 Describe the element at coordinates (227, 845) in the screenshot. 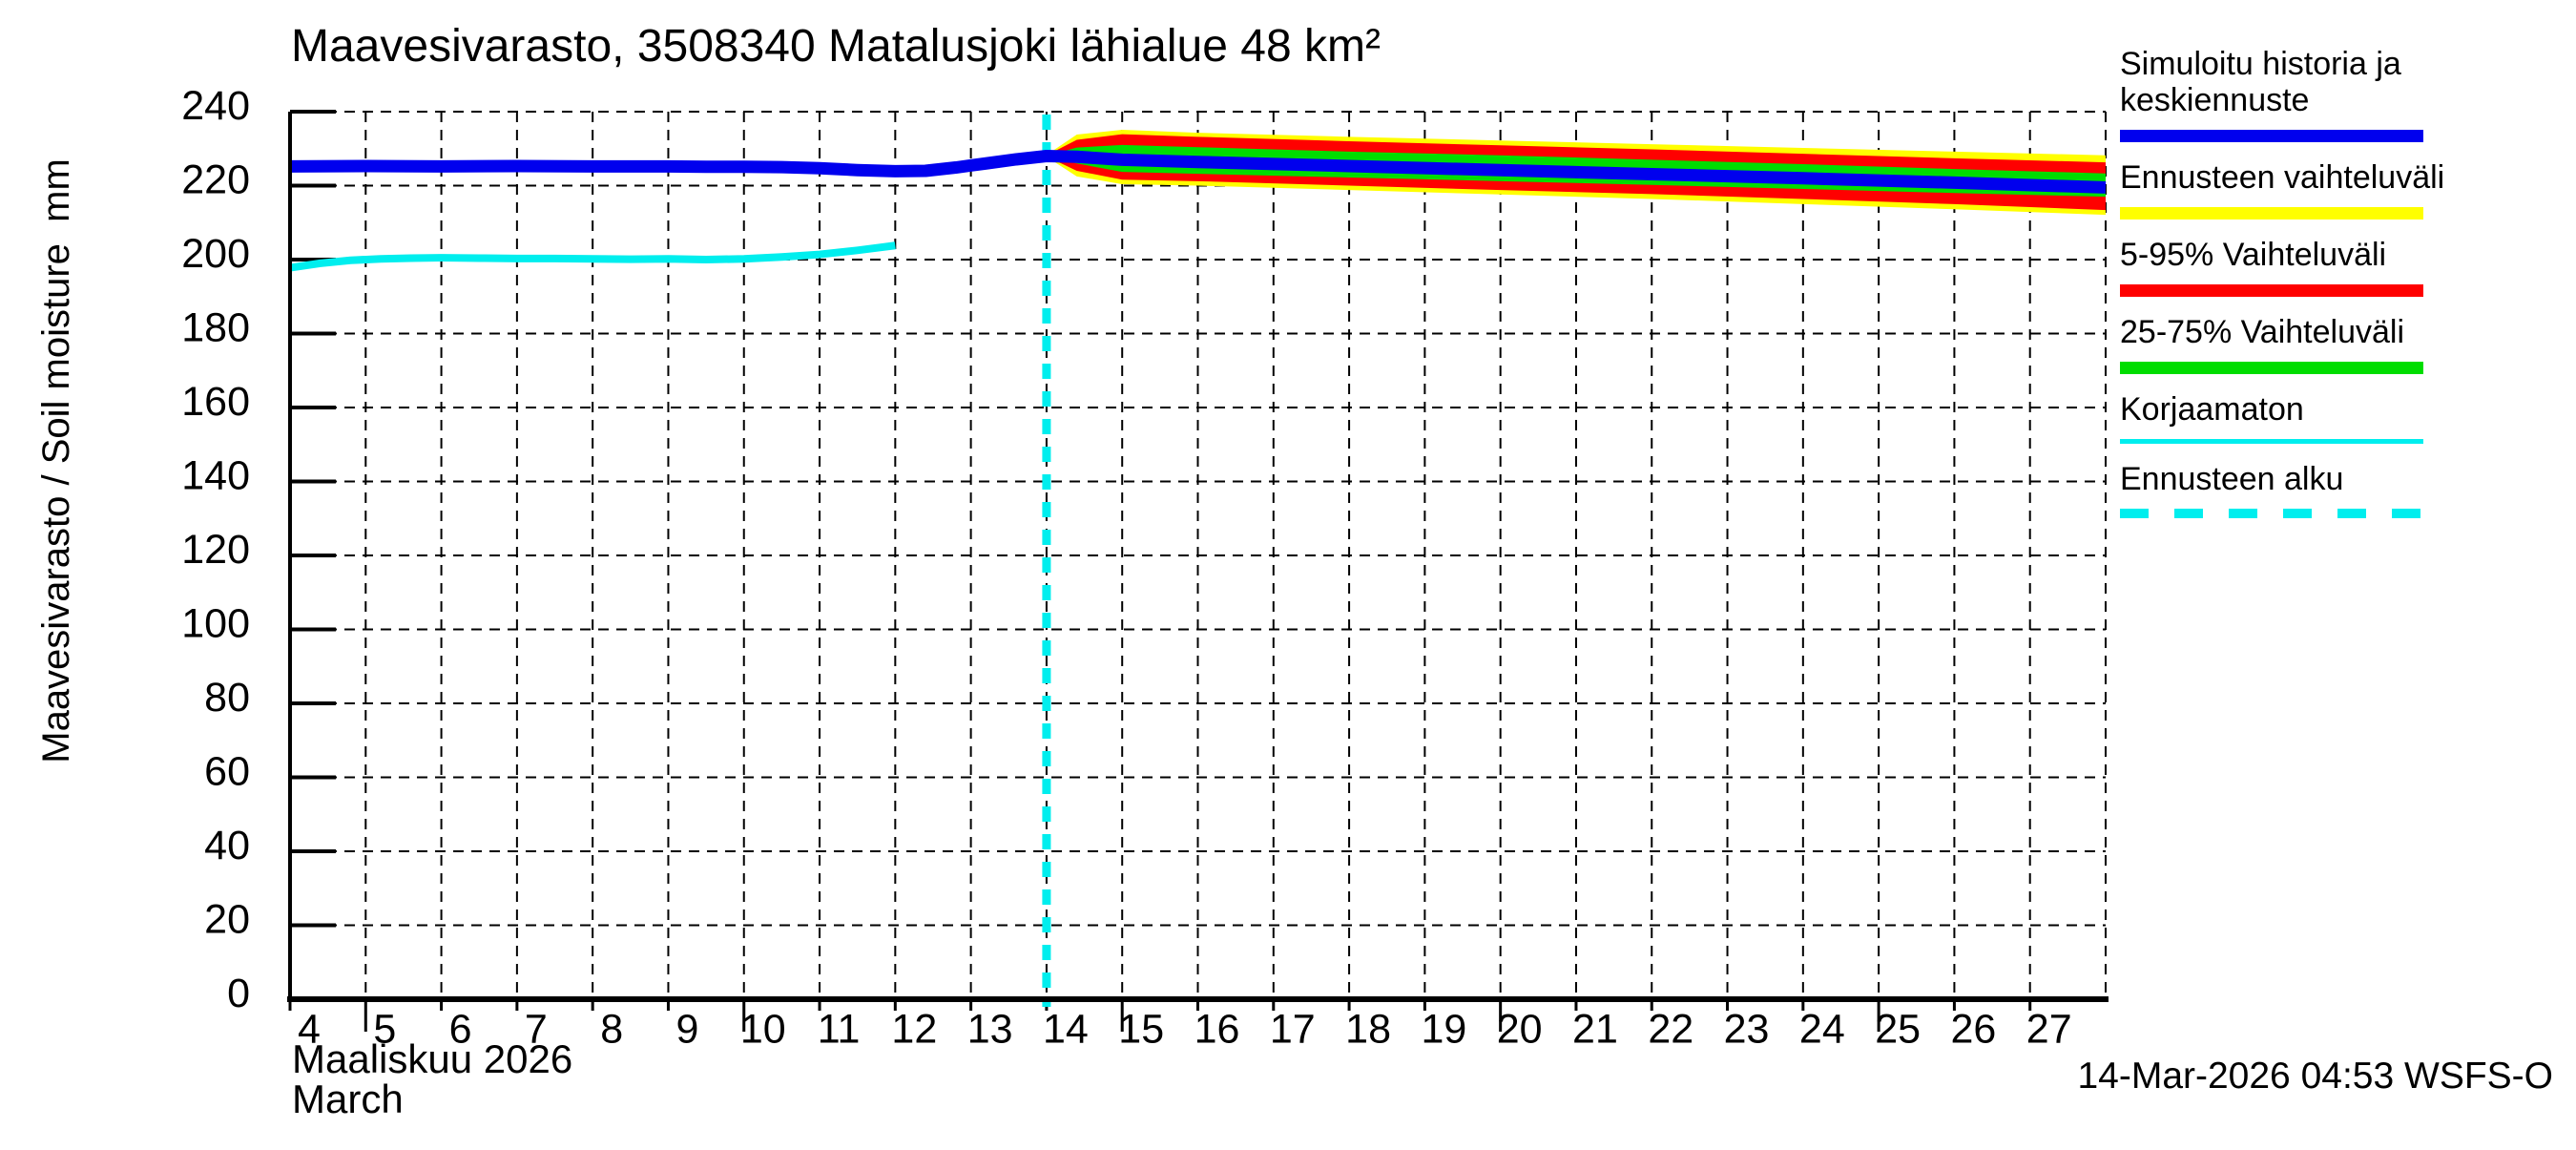

I see `y-tick-label: 40` at that location.